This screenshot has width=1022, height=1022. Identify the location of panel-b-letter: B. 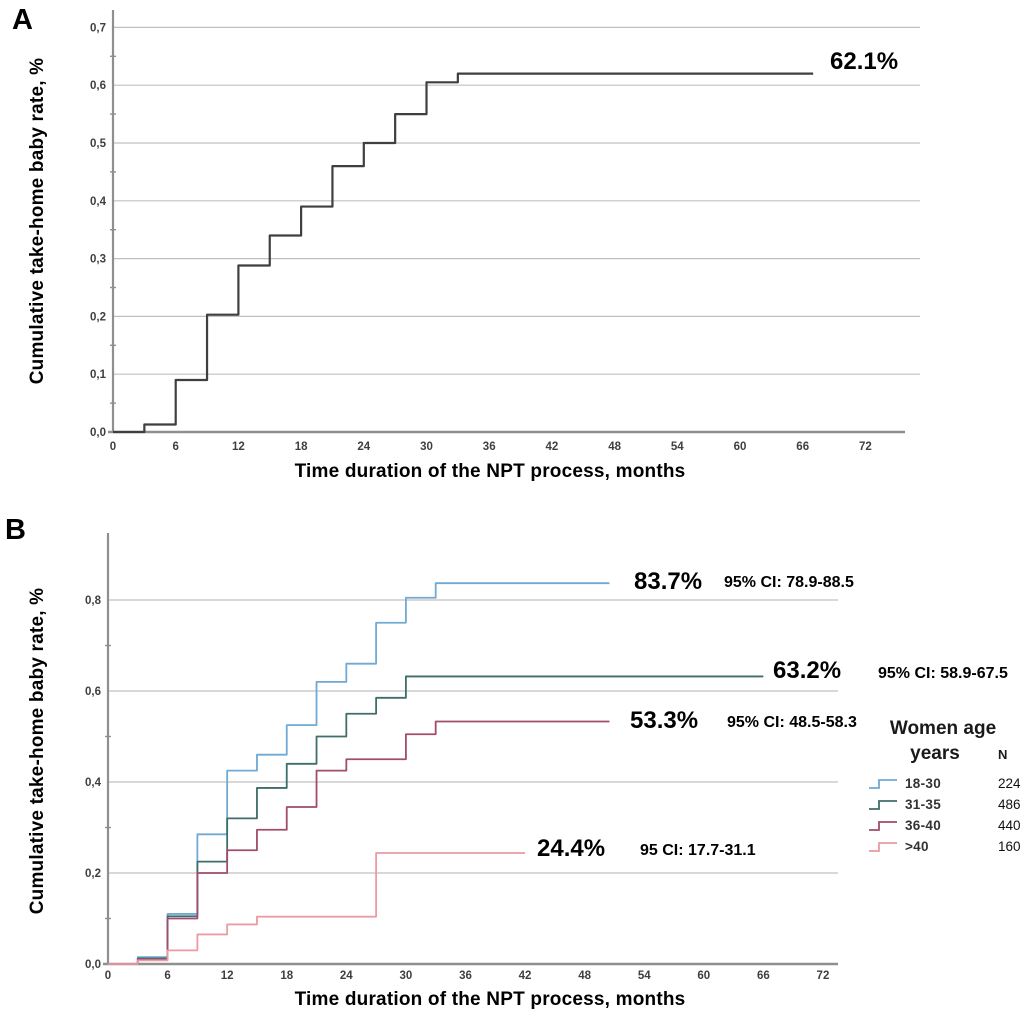
(15, 530).